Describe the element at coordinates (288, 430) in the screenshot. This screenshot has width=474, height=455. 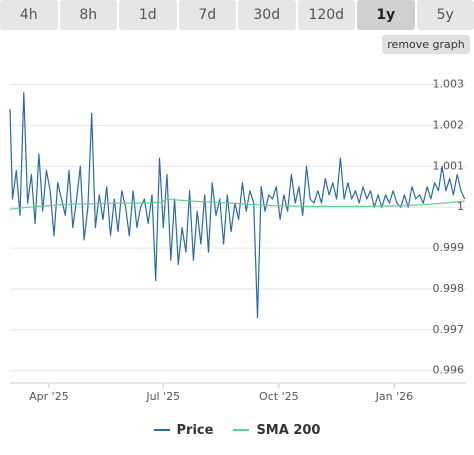
I see `legend-label-sma-200: SMA 200` at that location.